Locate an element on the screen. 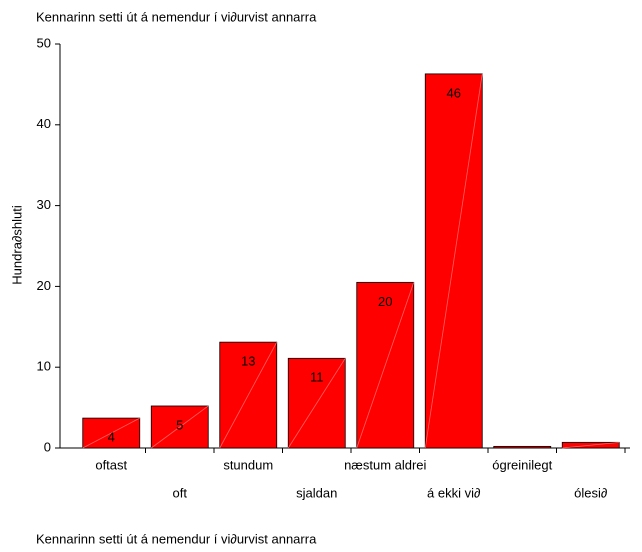 This screenshot has width=642, height=552. y-tick-label: 10 is located at coordinates (44, 366).